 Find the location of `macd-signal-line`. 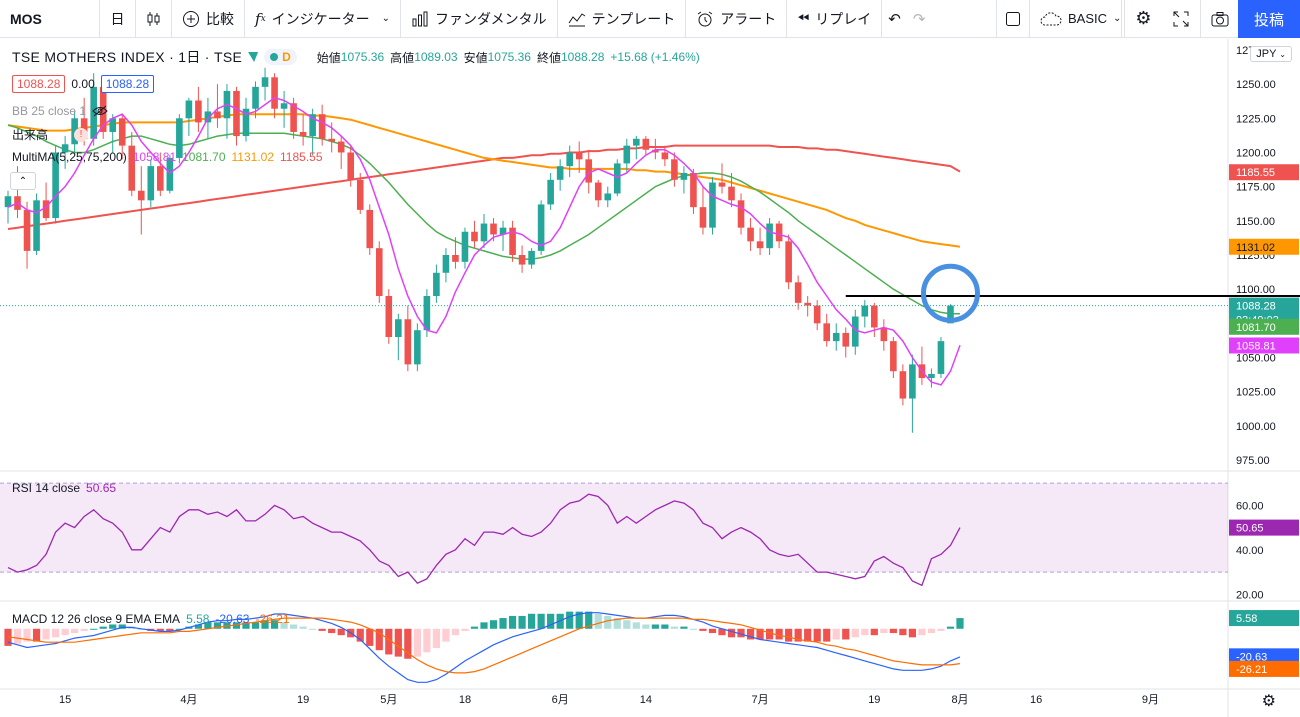

macd-signal-line is located at coordinates (484, 645).